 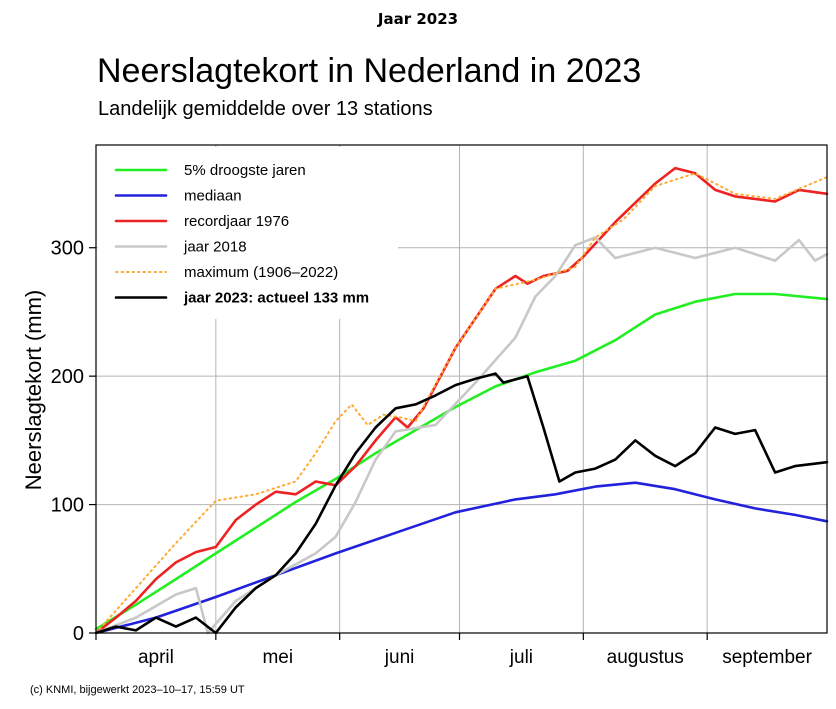 I want to click on x-tick-label: april, so click(x=156, y=657).